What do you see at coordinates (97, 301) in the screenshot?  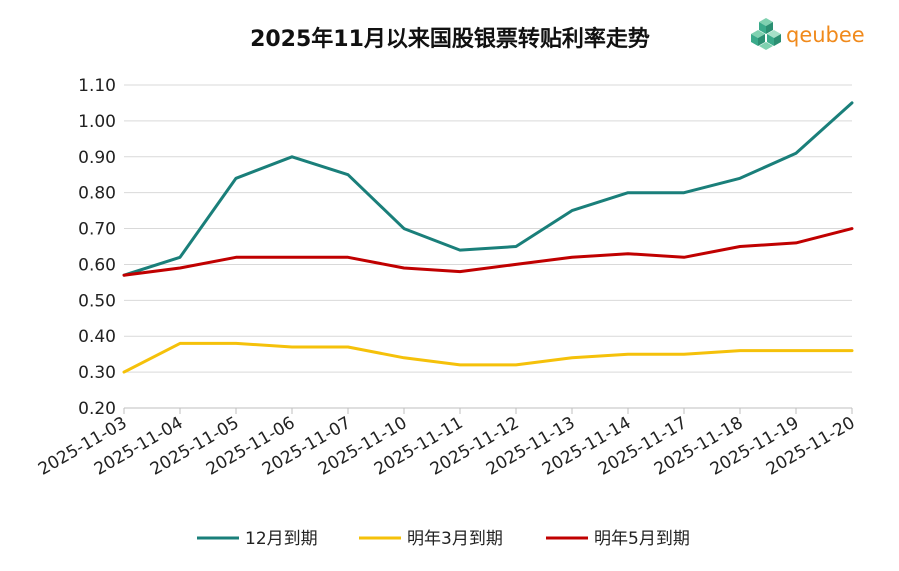 I see `y-tick-label: 0.50` at bounding box center [97, 301].